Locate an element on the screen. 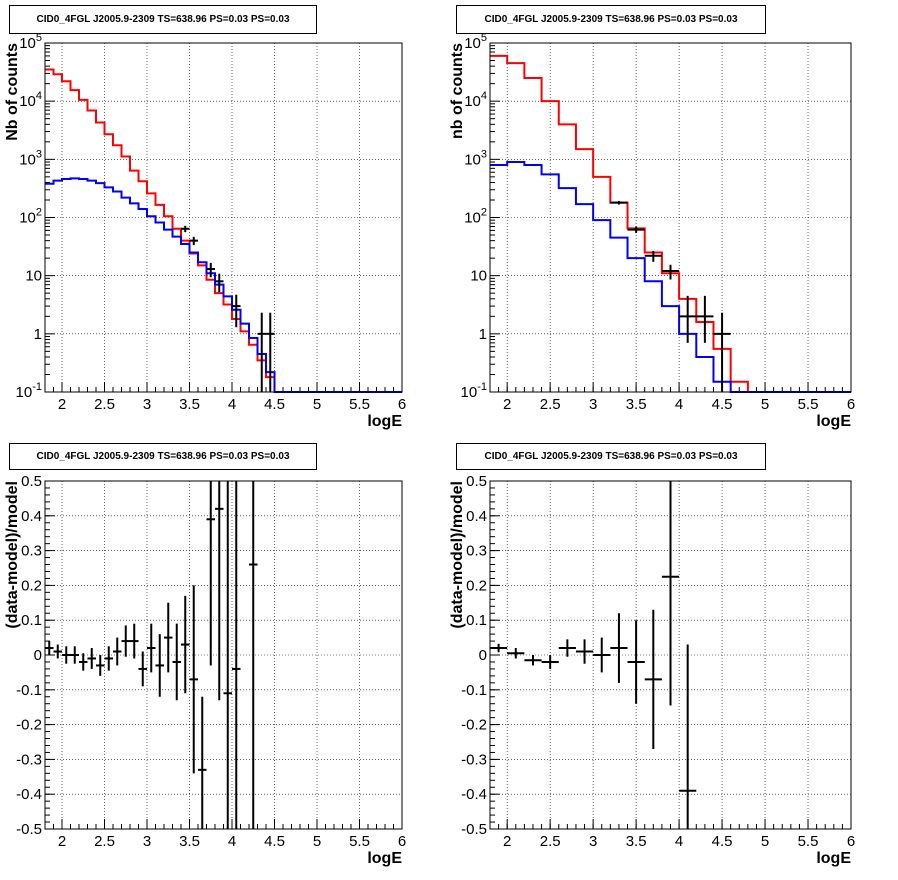  series-line-model-total is located at coordinates (223, 230).